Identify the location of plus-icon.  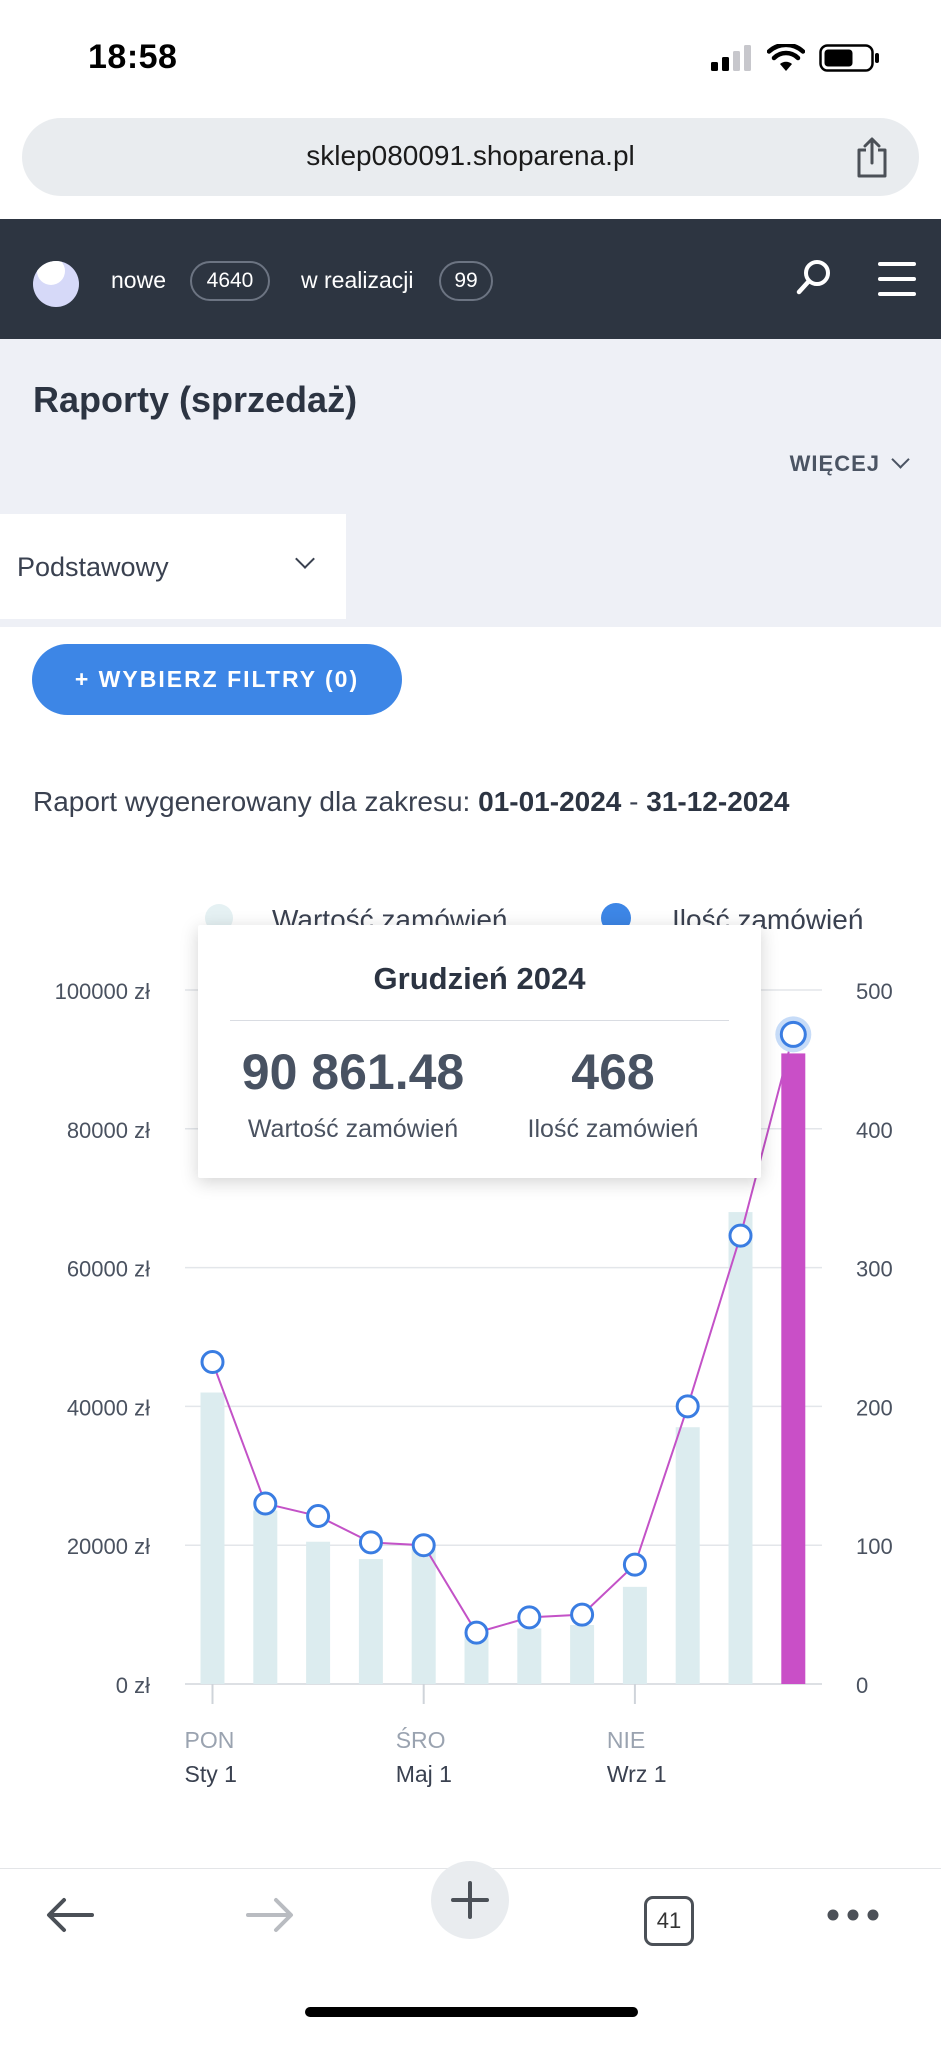
(470, 1900).